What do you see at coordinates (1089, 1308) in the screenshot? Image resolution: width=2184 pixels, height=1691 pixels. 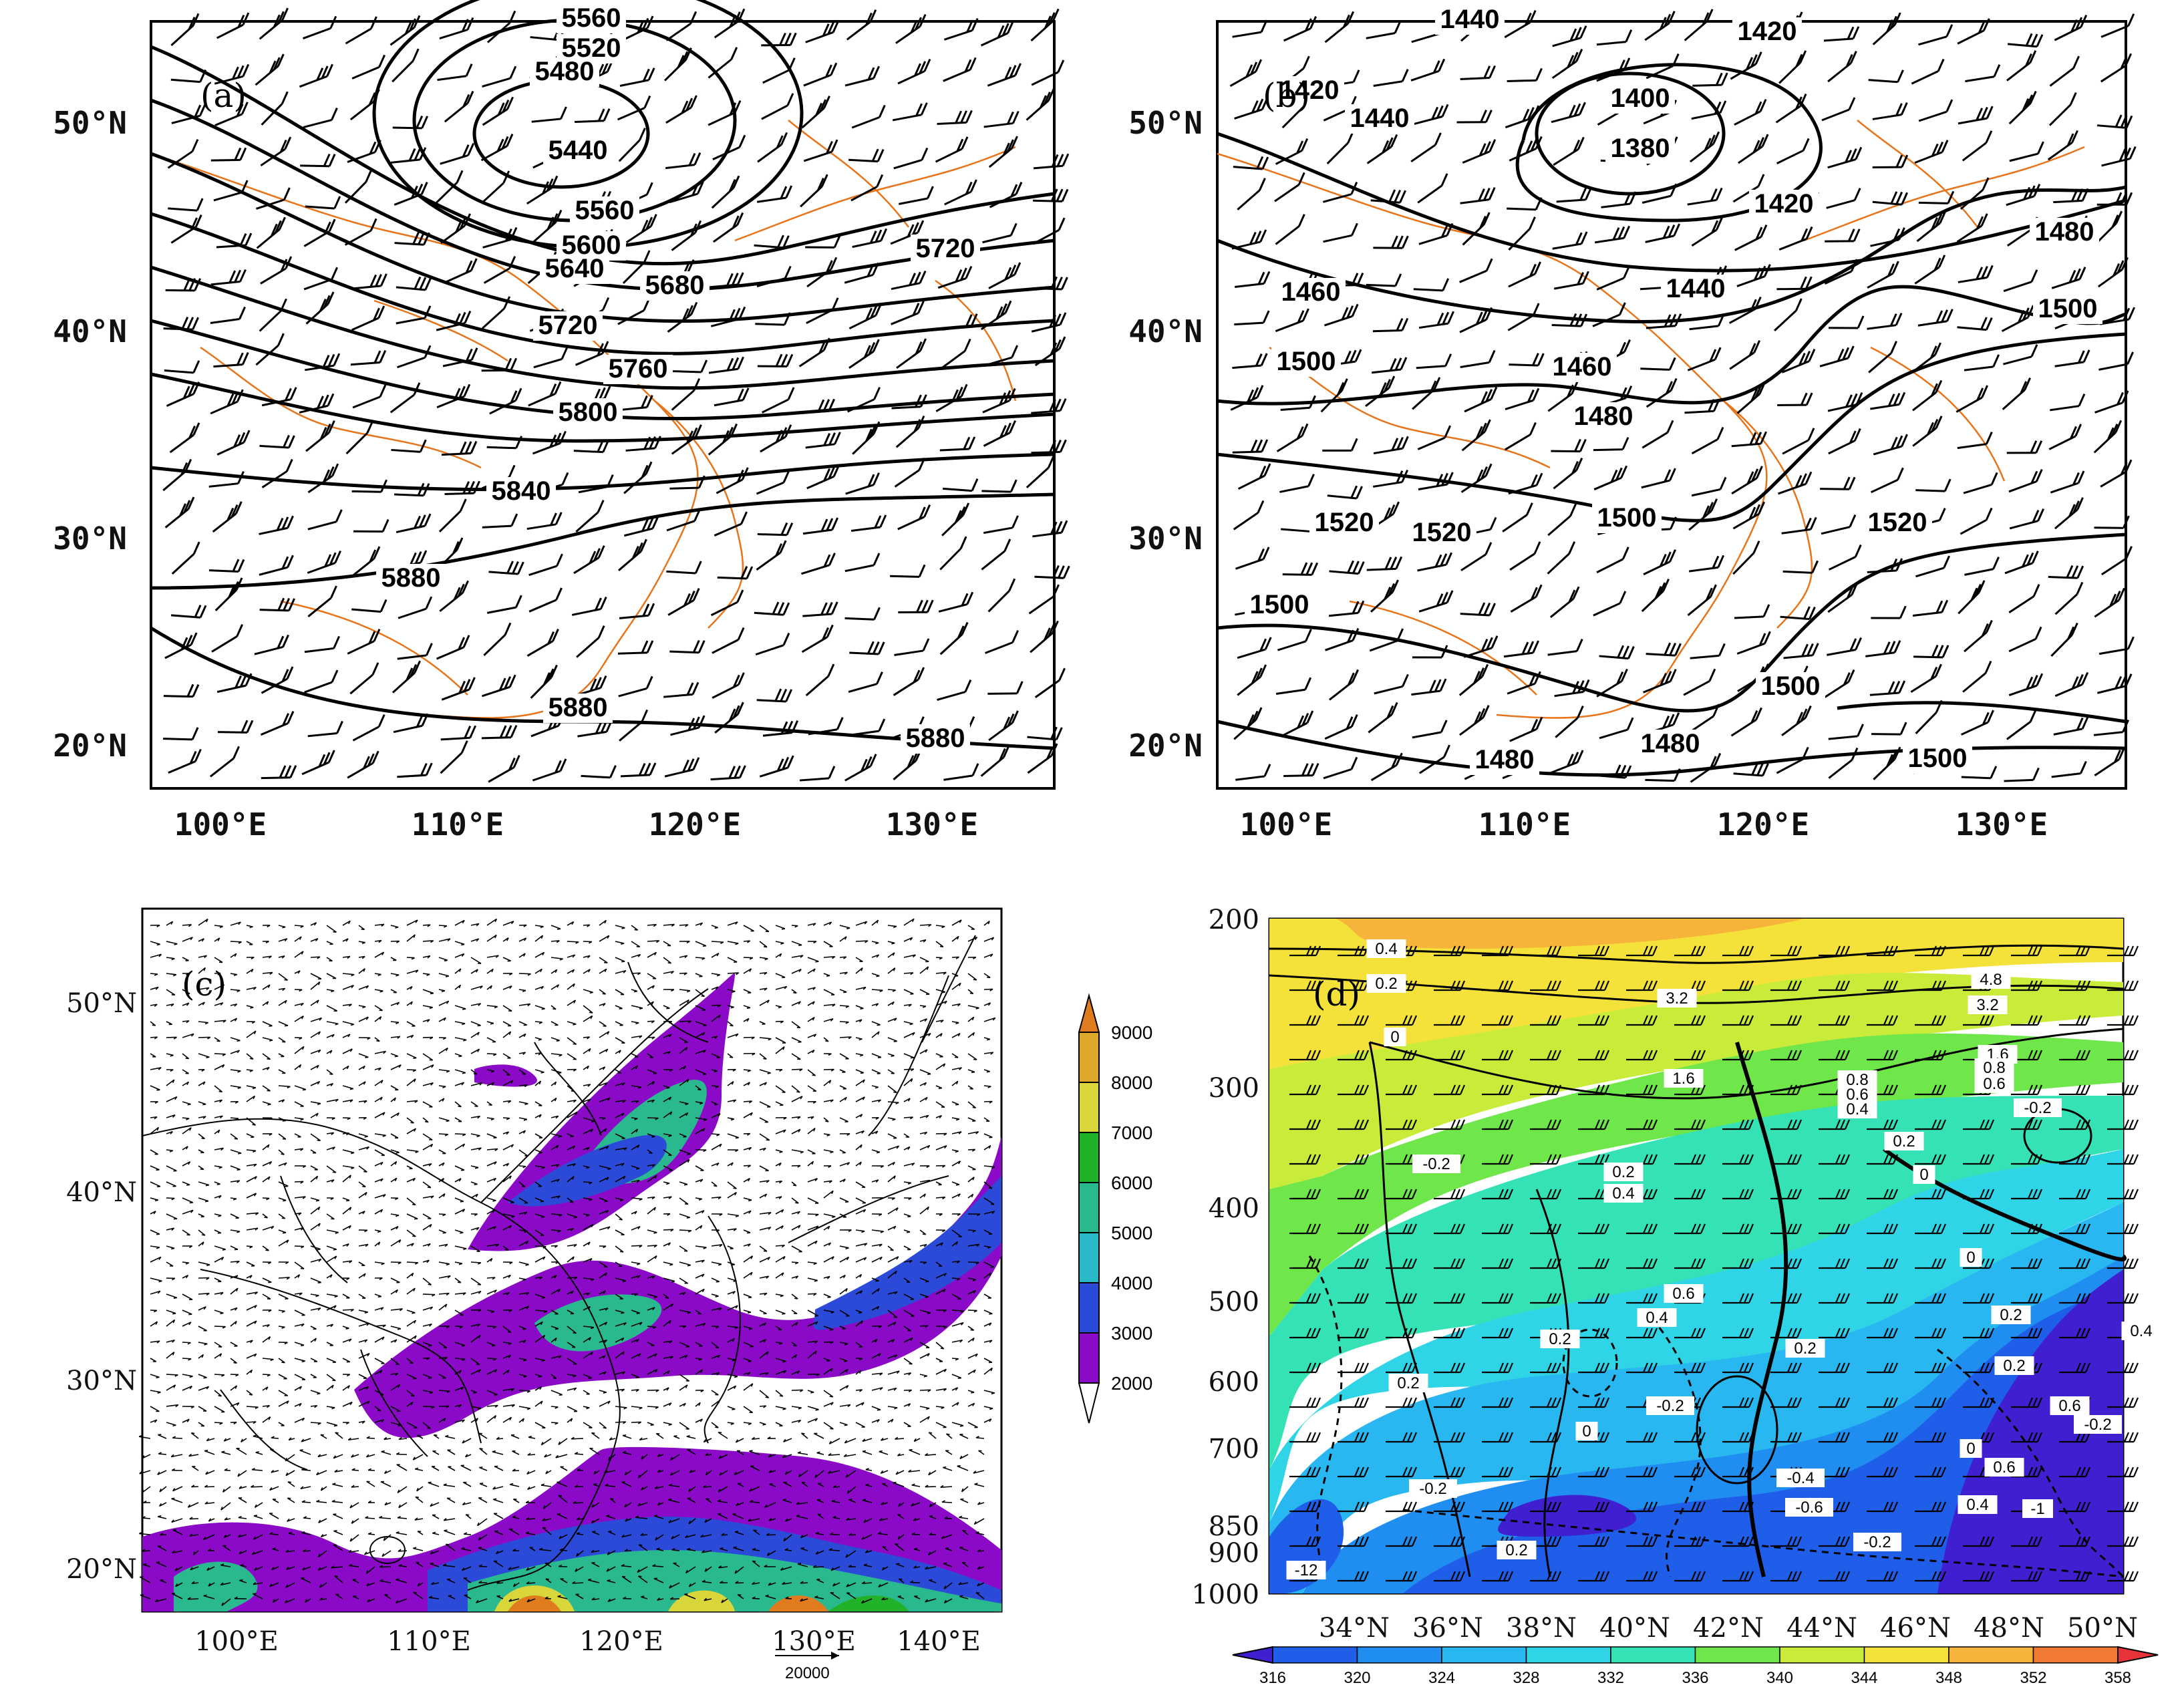 I see `colorbar-segment` at bounding box center [1089, 1308].